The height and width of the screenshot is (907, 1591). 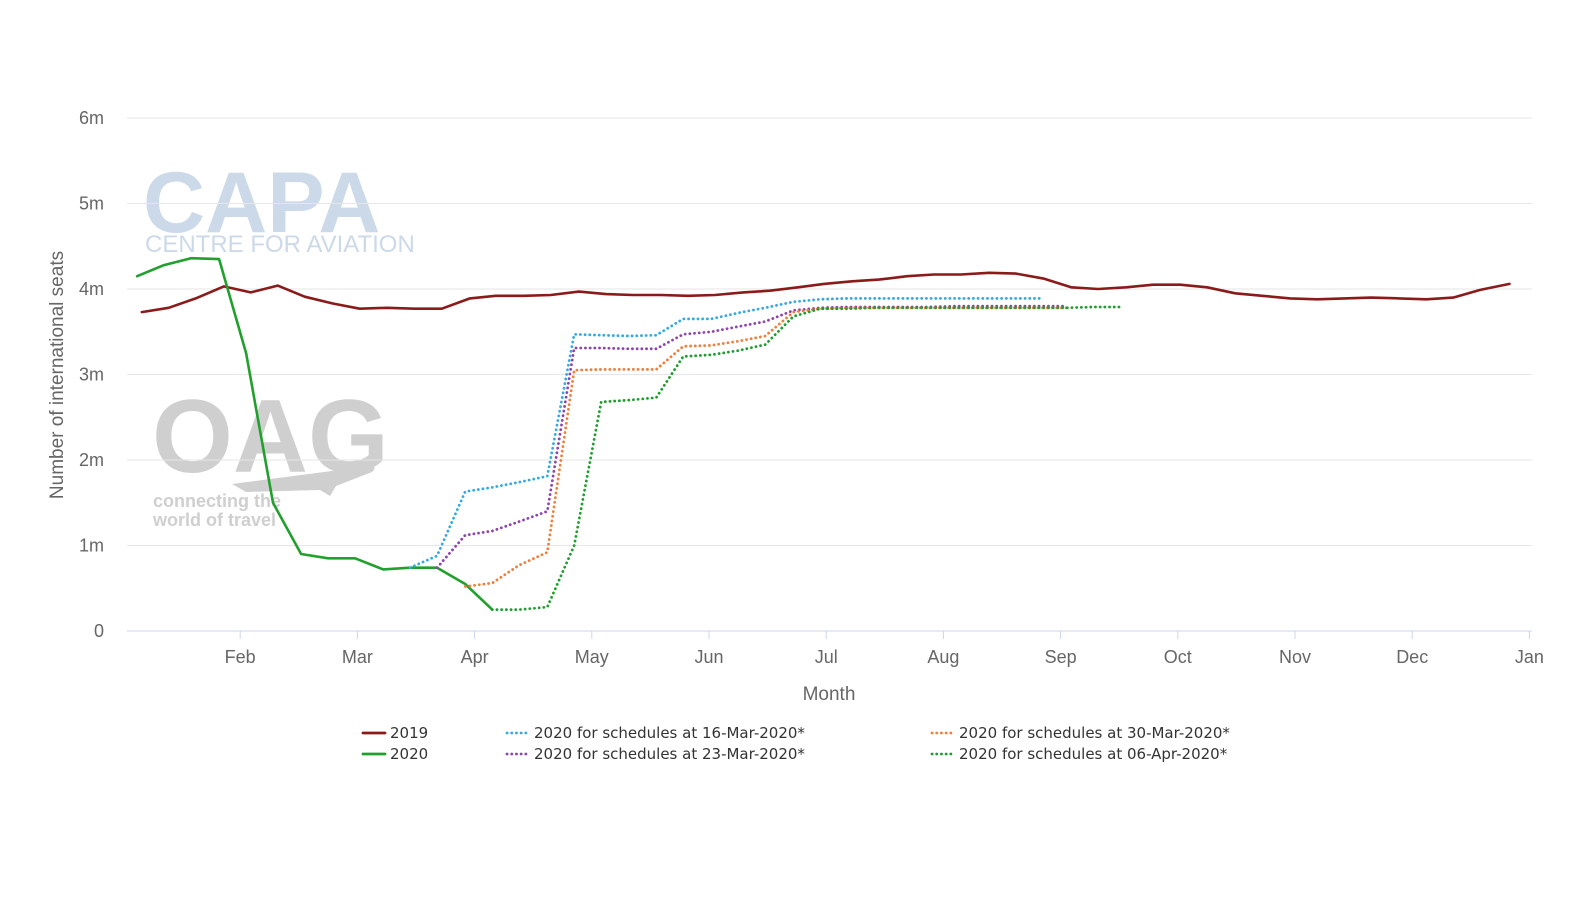 What do you see at coordinates (214, 520) in the screenshot?
I see `oag-tagline-line2: world of travel` at bounding box center [214, 520].